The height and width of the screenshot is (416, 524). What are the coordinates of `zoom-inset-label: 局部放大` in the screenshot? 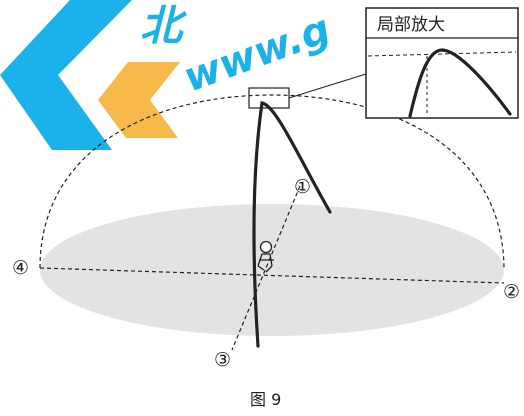 It's located at (411, 25).